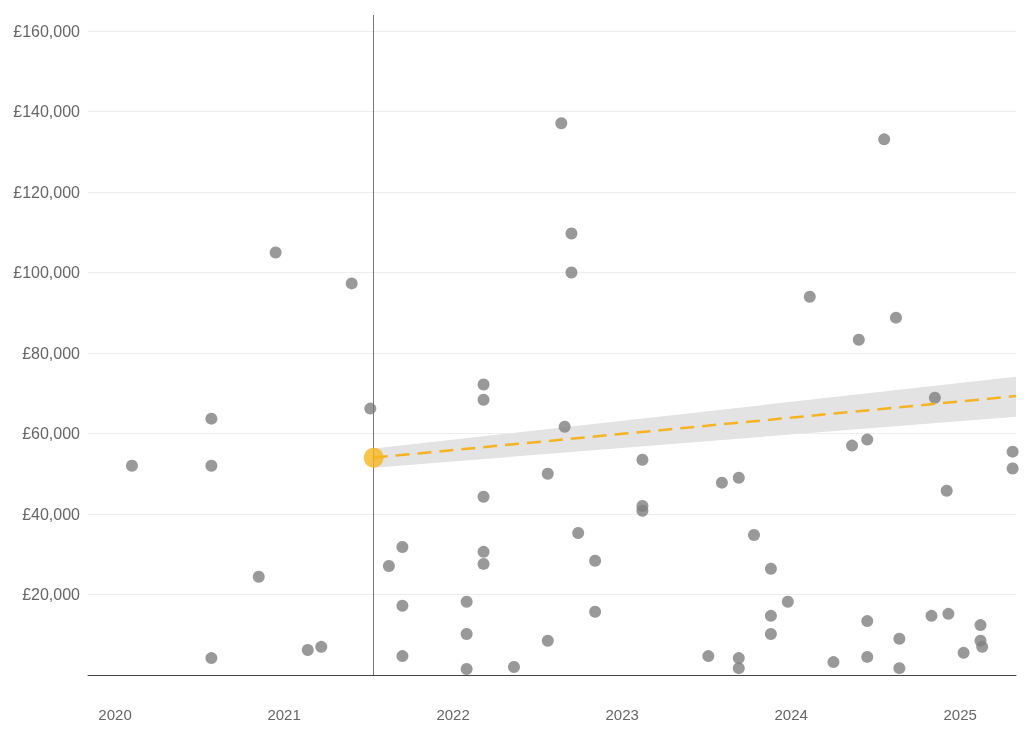 The height and width of the screenshot is (733, 1024). What do you see at coordinates (51, 434) in the screenshot?
I see `y-tick-label: £60,000` at bounding box center [51, 434].